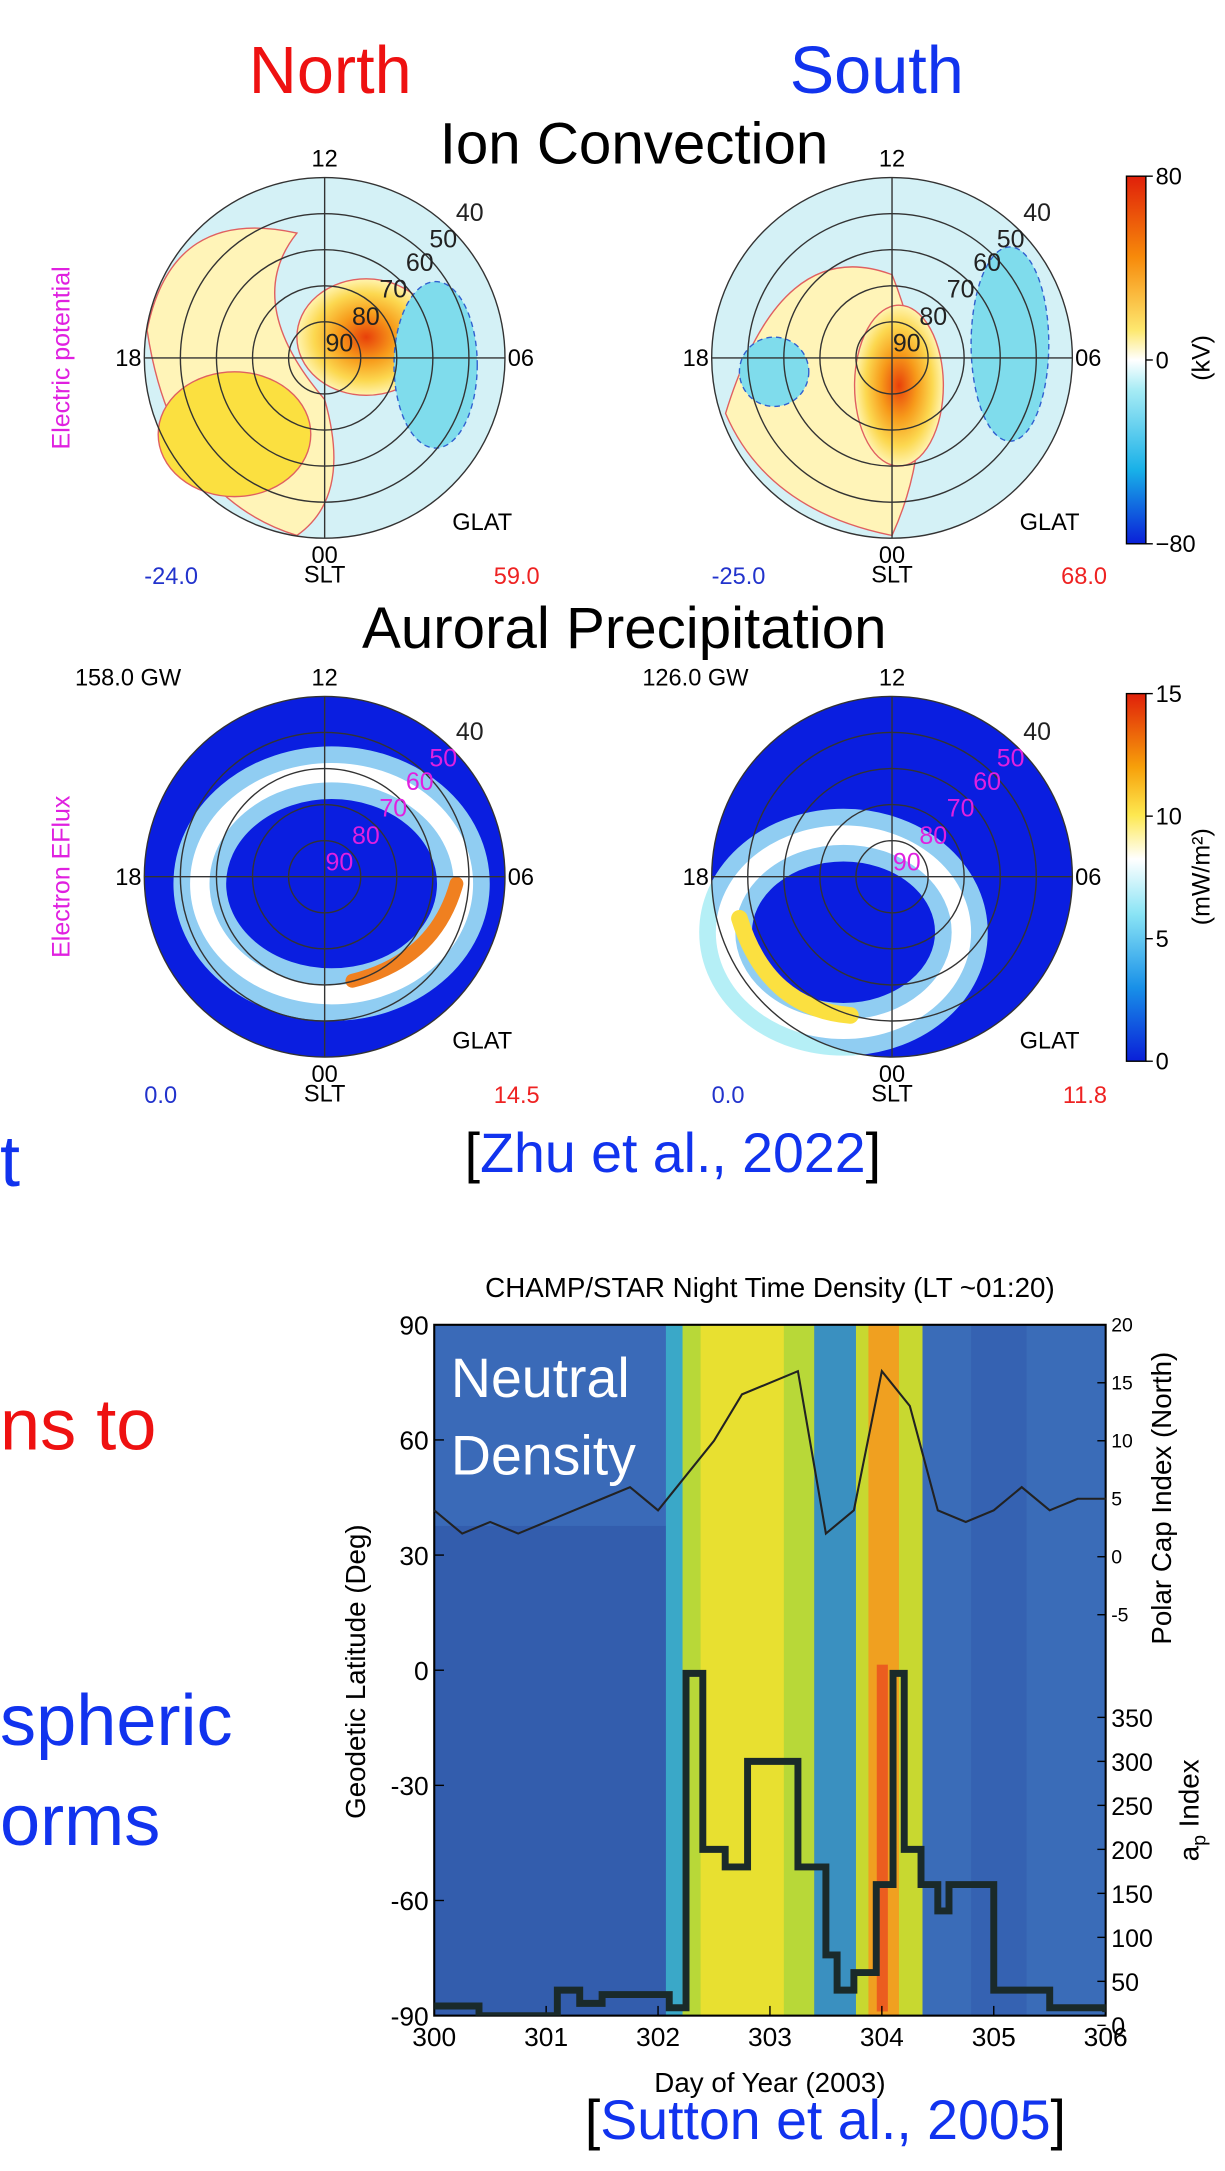  What do you see at coordinates (78, 1426) in the screenshot?
I see `slide-fragment: ns to` at bounding box center [78, 1426].